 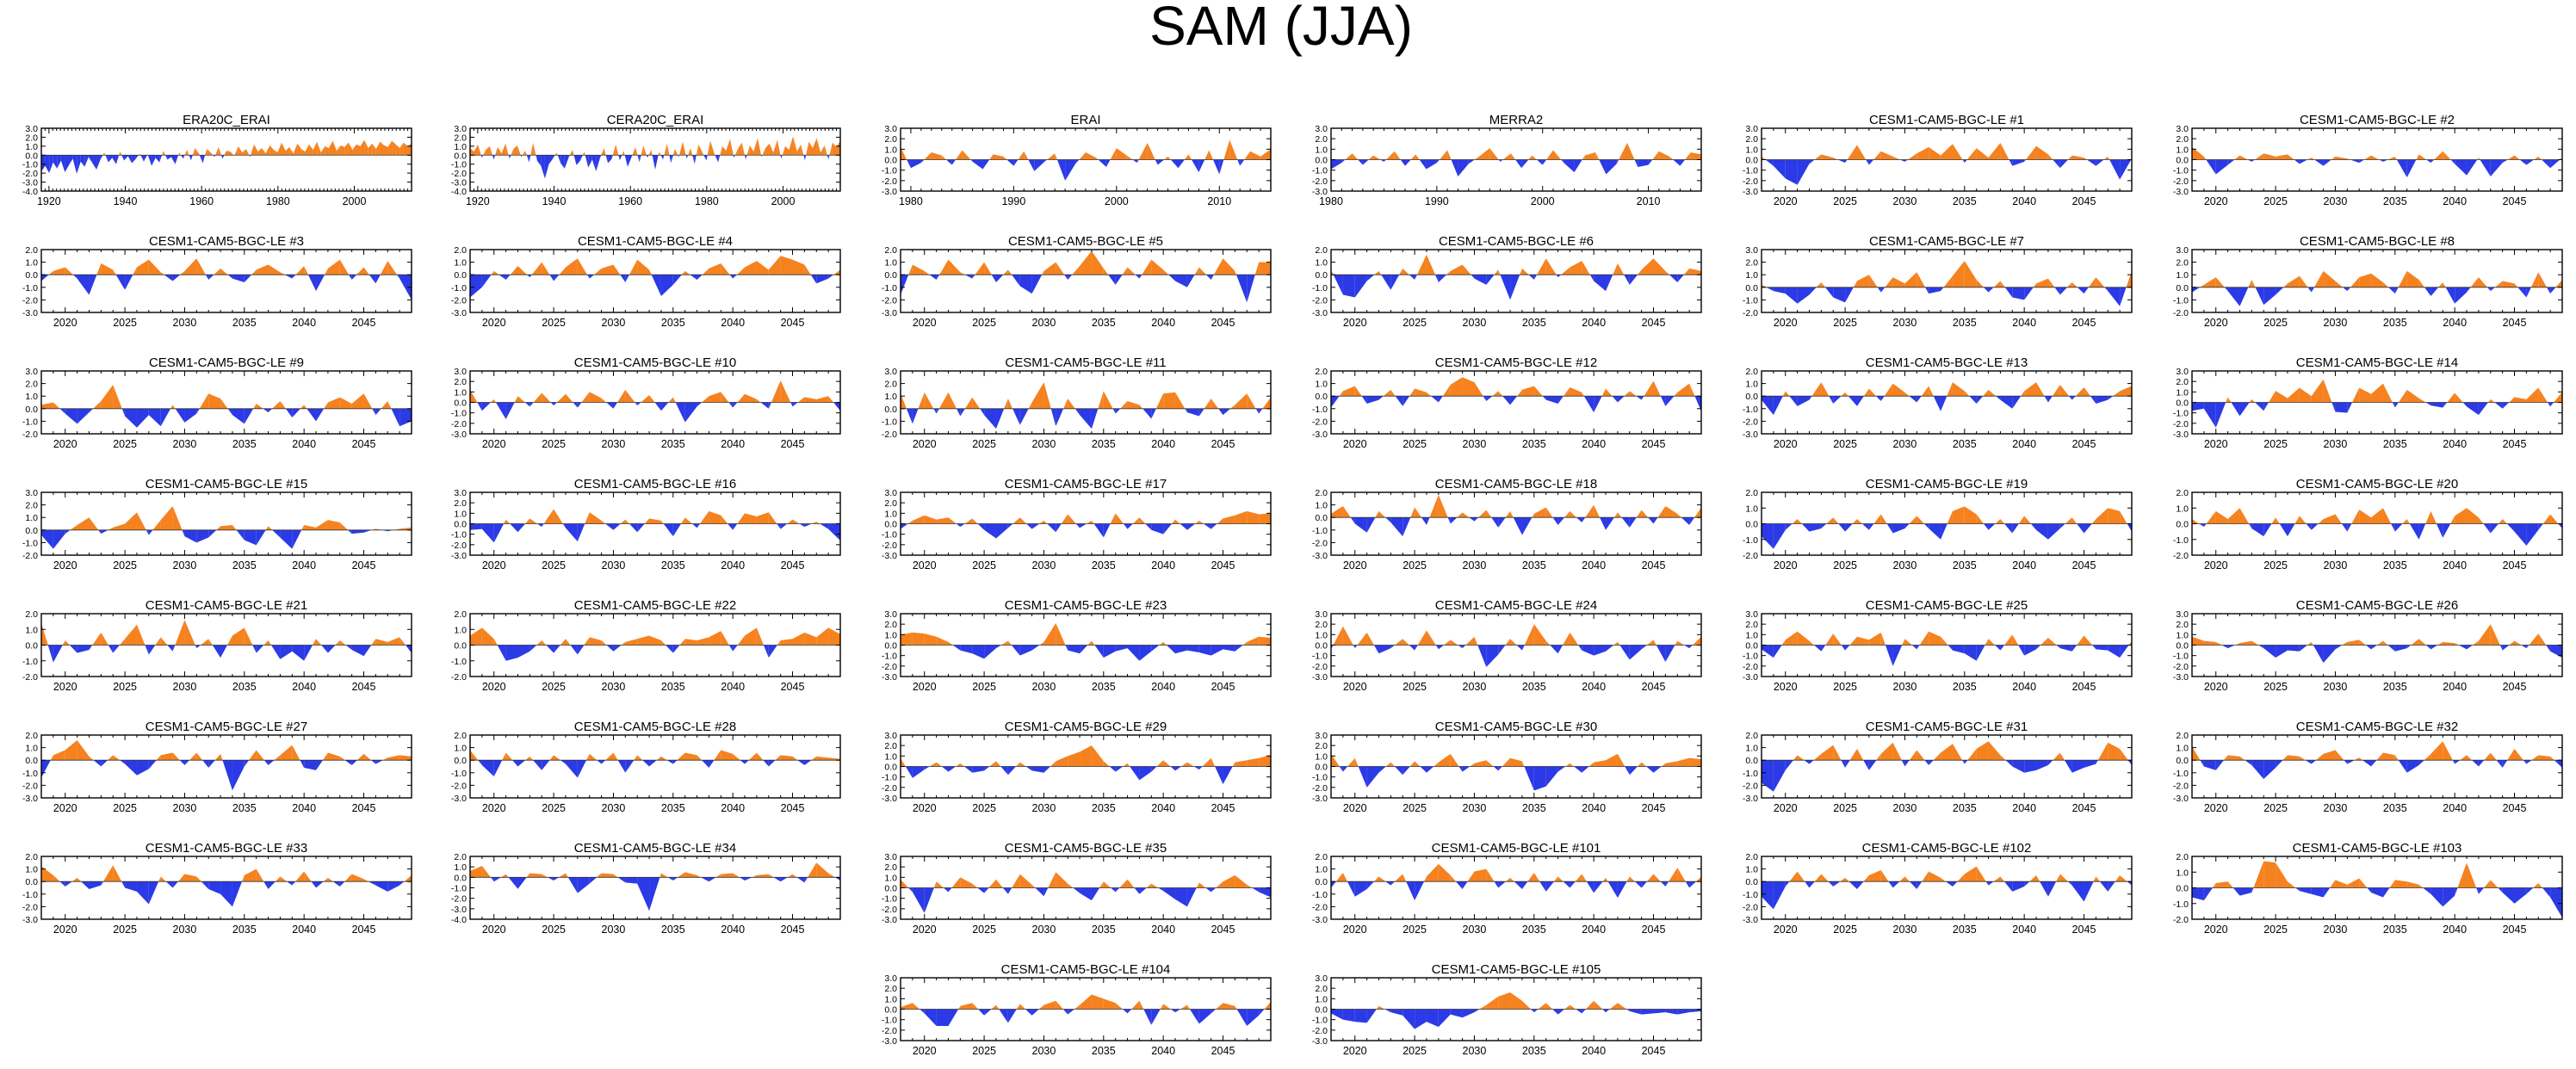 I want to click on y-tick-label: -2.0, so click(x=1320, y=301).